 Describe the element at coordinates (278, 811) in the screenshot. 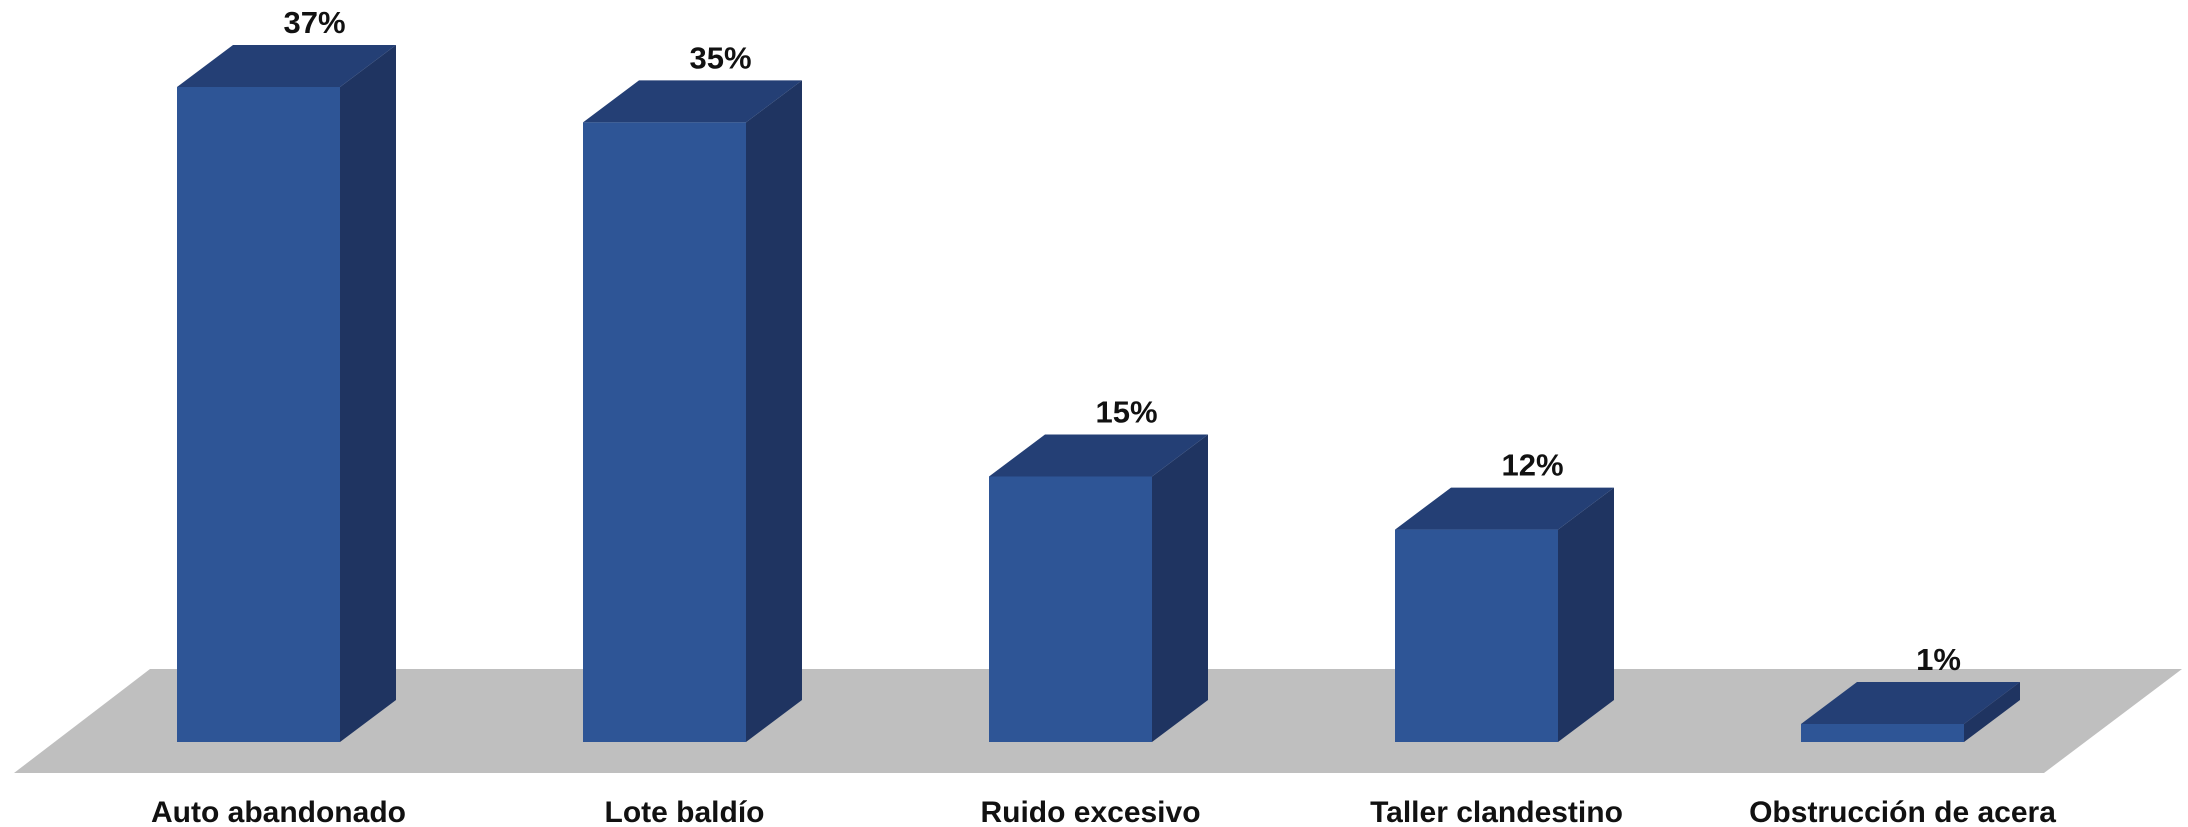

I see `x-tick-label: Auto abandonado` at that location.